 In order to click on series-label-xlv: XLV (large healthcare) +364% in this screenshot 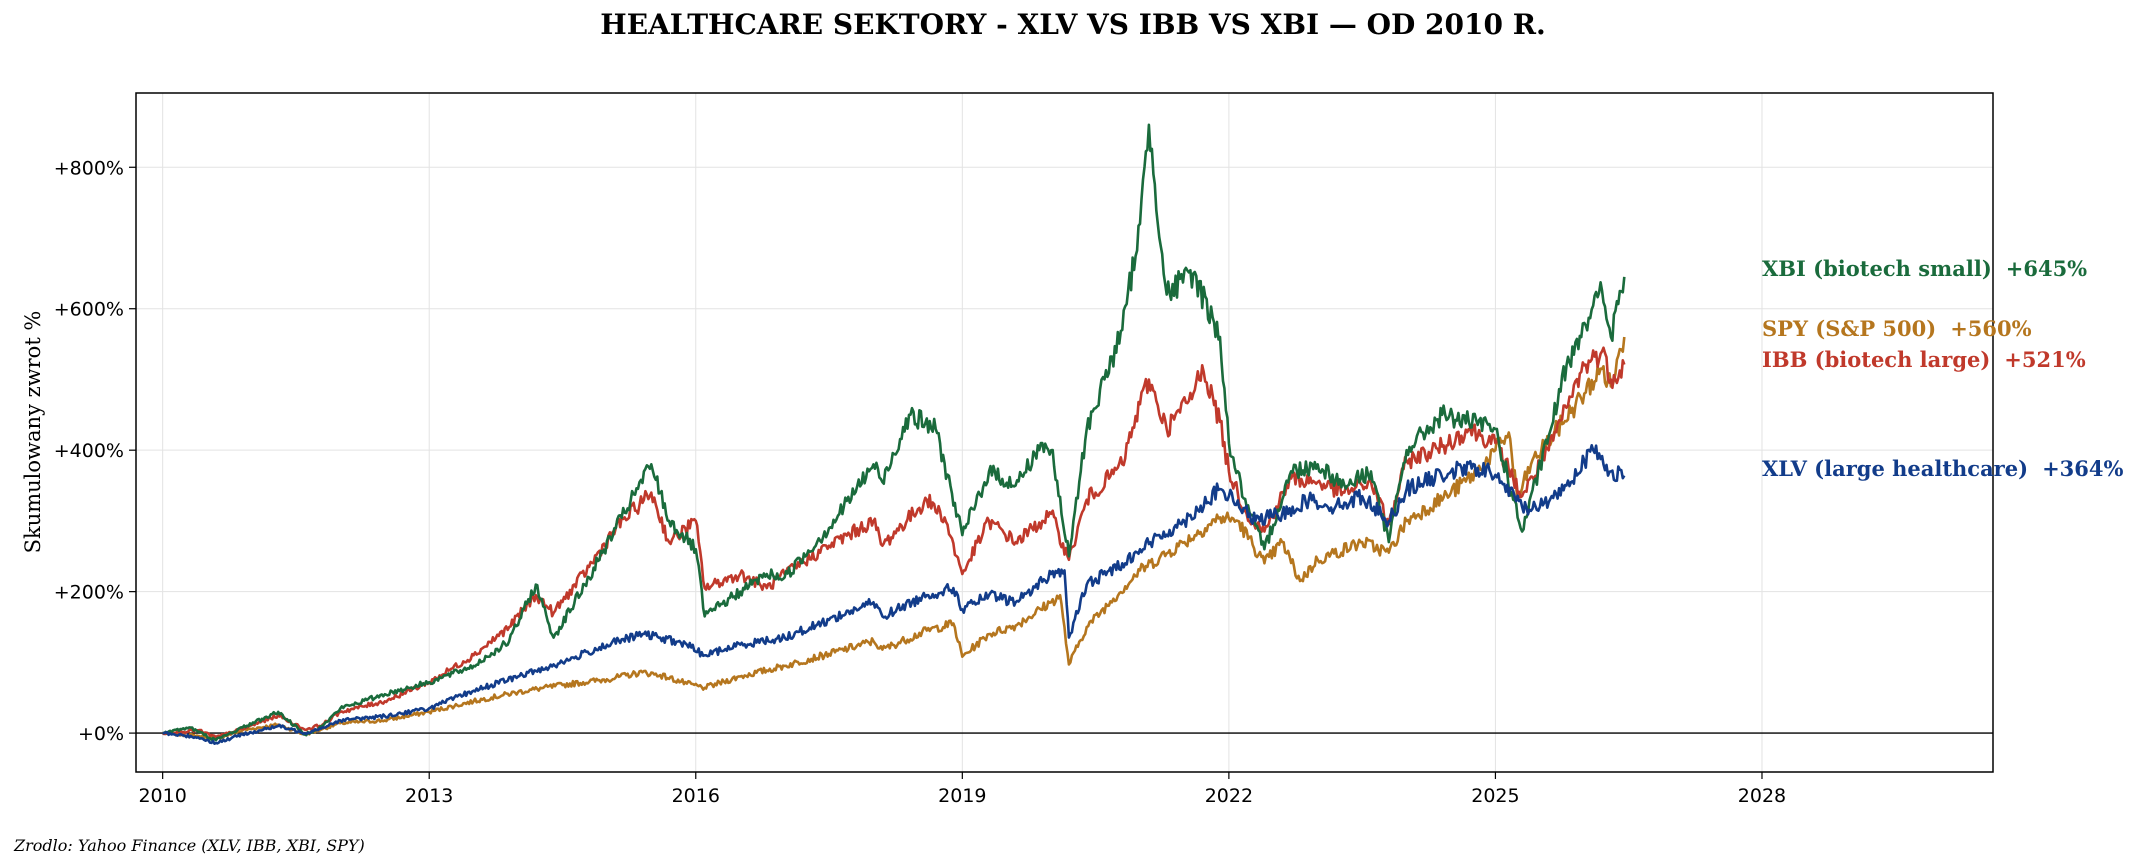, I will do `click(1942, 468)`.